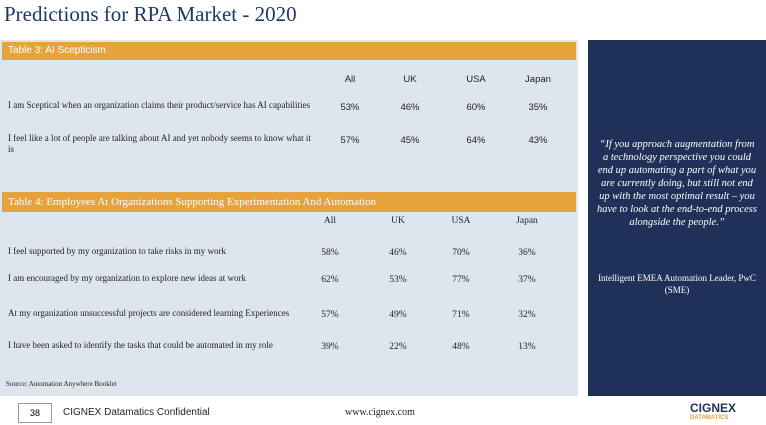 Image resolution: width=766 pixels, height=425 pixels. What do you see at coordinates (35, 413) in the screenshot?
I see `page-number: 38` at bounding box center [35, 413].